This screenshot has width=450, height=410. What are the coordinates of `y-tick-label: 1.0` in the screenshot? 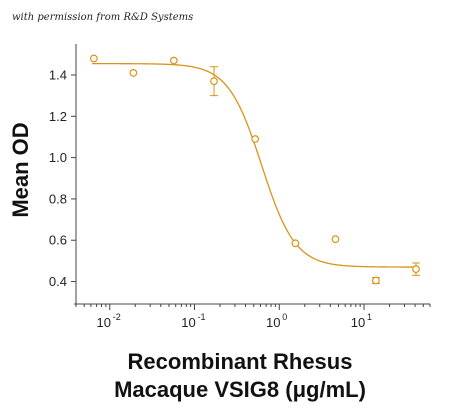 It's located at (58, 157).